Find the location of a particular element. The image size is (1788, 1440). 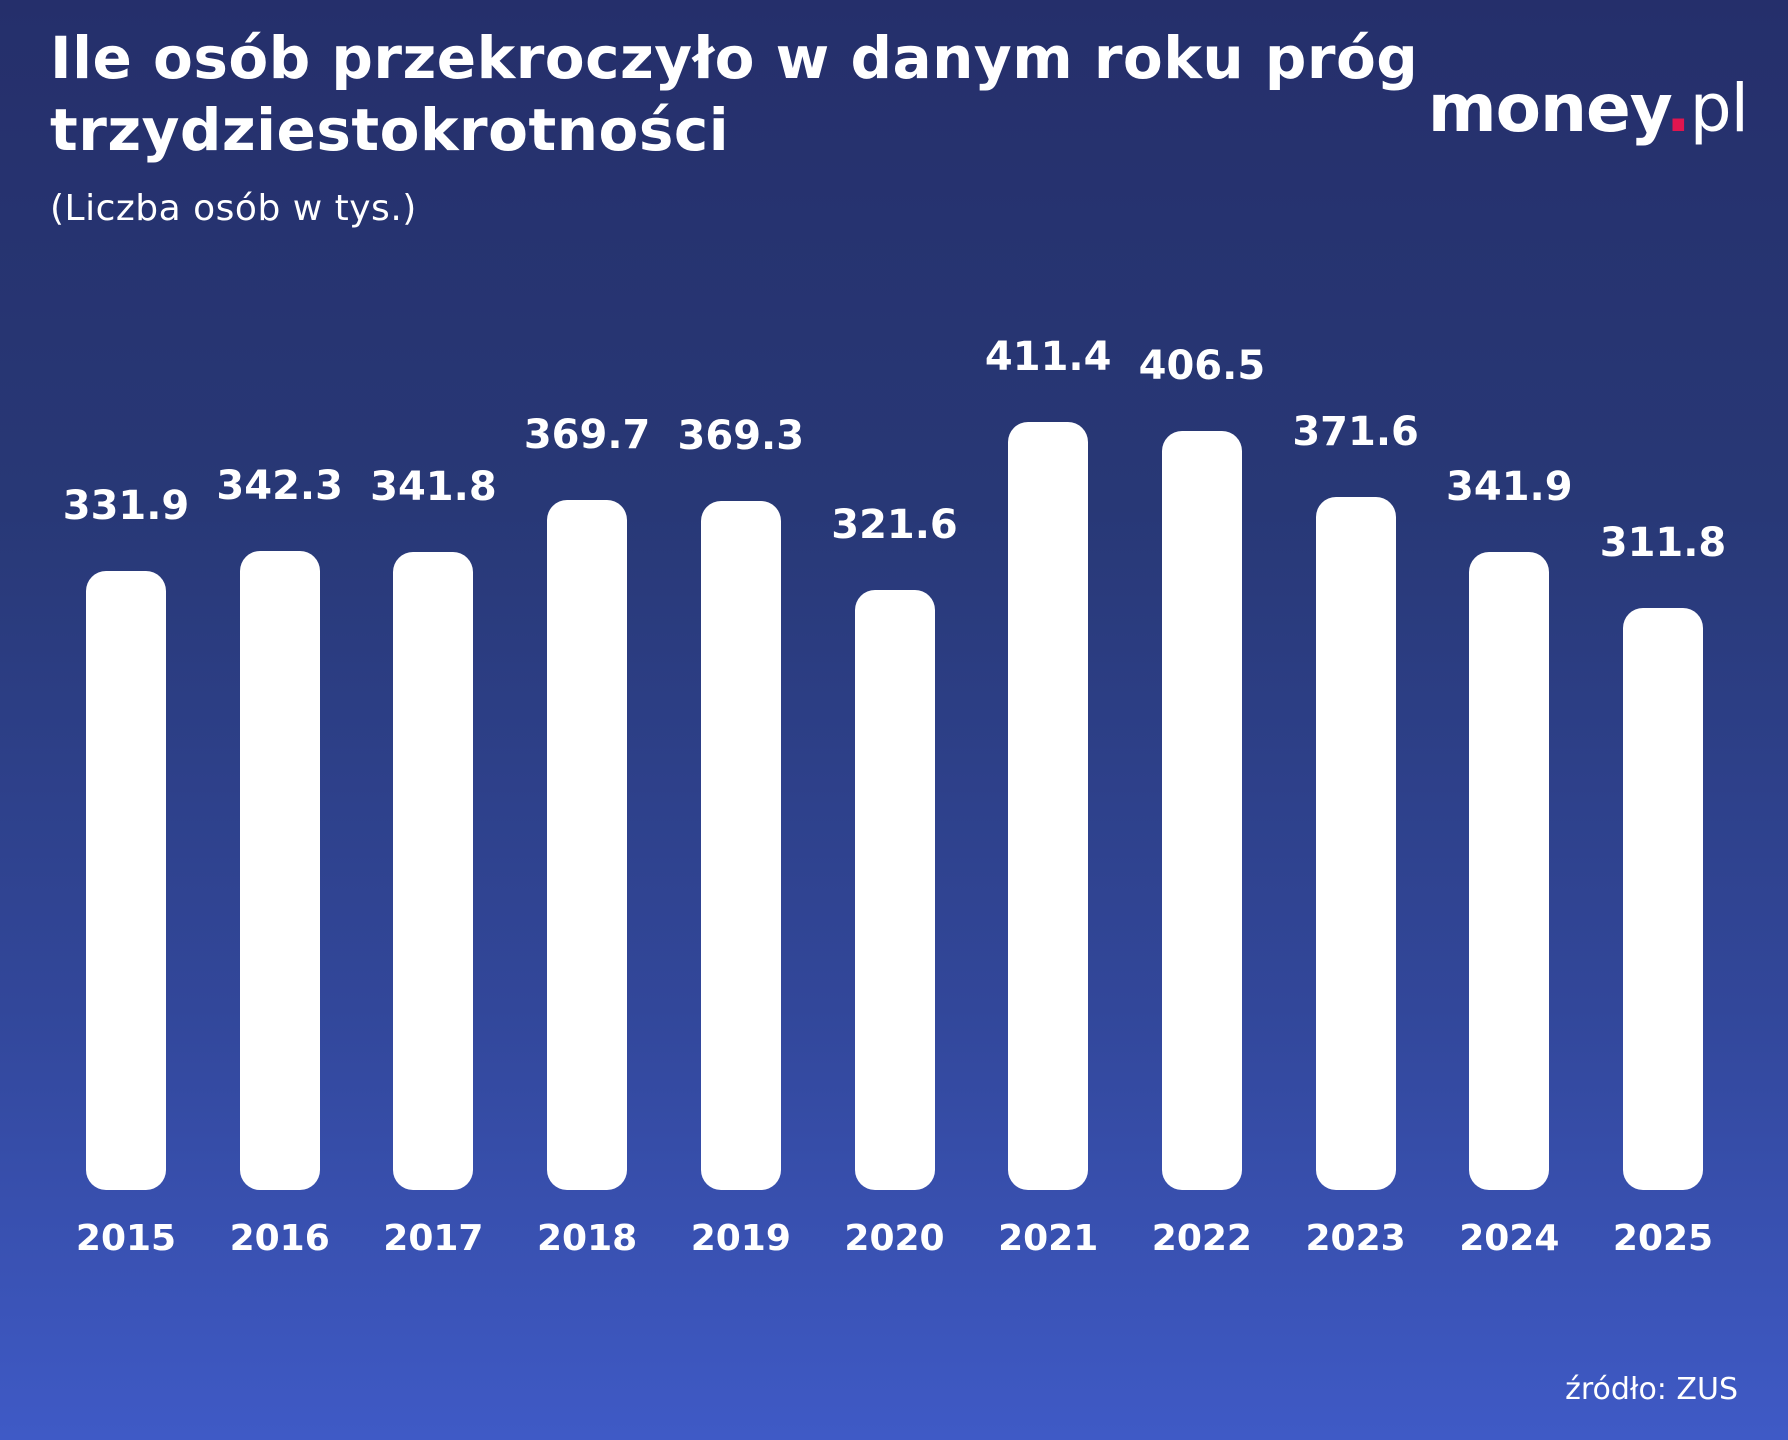

value-label: 311.8 is located at coordinates (1663, 543).